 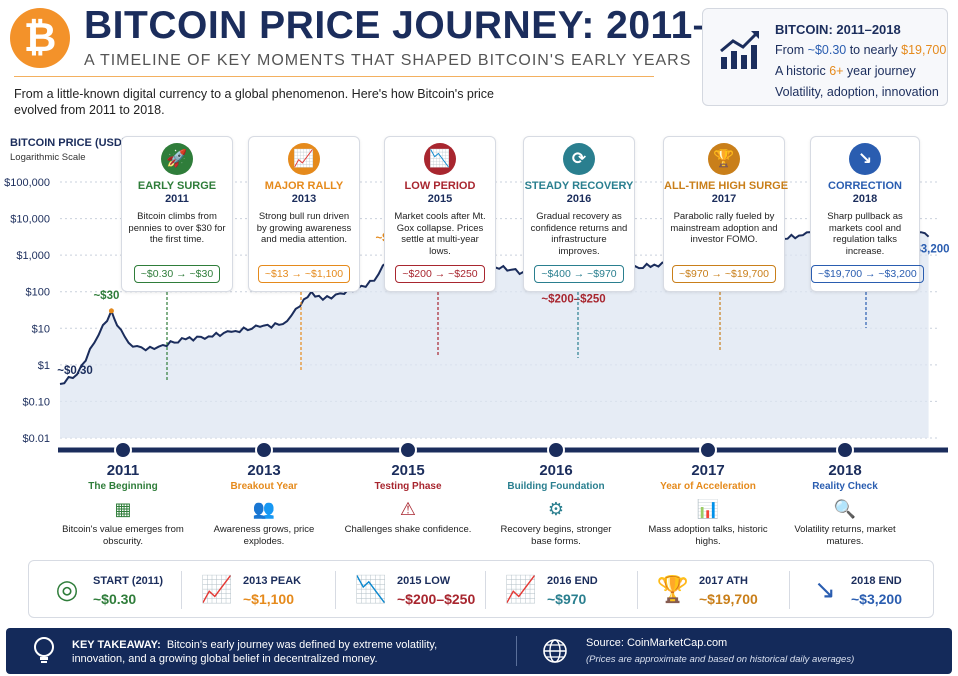 What do you see at coordinates (408, 486) in the screenshot?
I see `timeline-phase: Testing Phase` at bounding box center [408, 486].